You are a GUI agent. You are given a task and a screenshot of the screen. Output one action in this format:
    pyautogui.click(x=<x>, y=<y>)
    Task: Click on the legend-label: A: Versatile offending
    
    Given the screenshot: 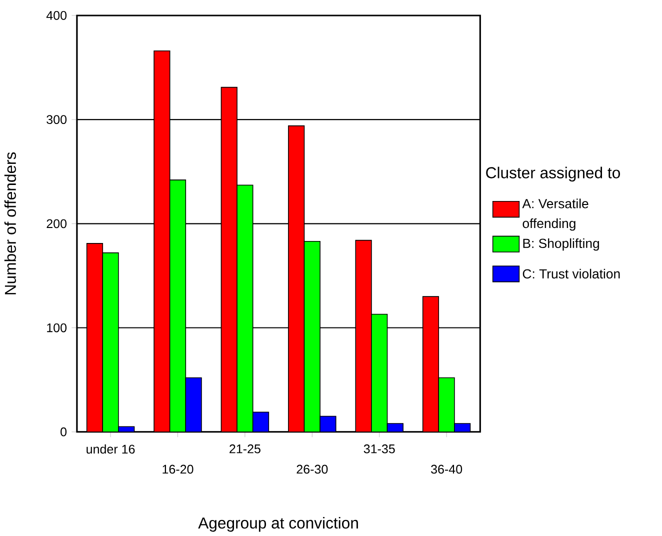 What is the action you would take?
    pyautogui.click(x=555, y=214)
    